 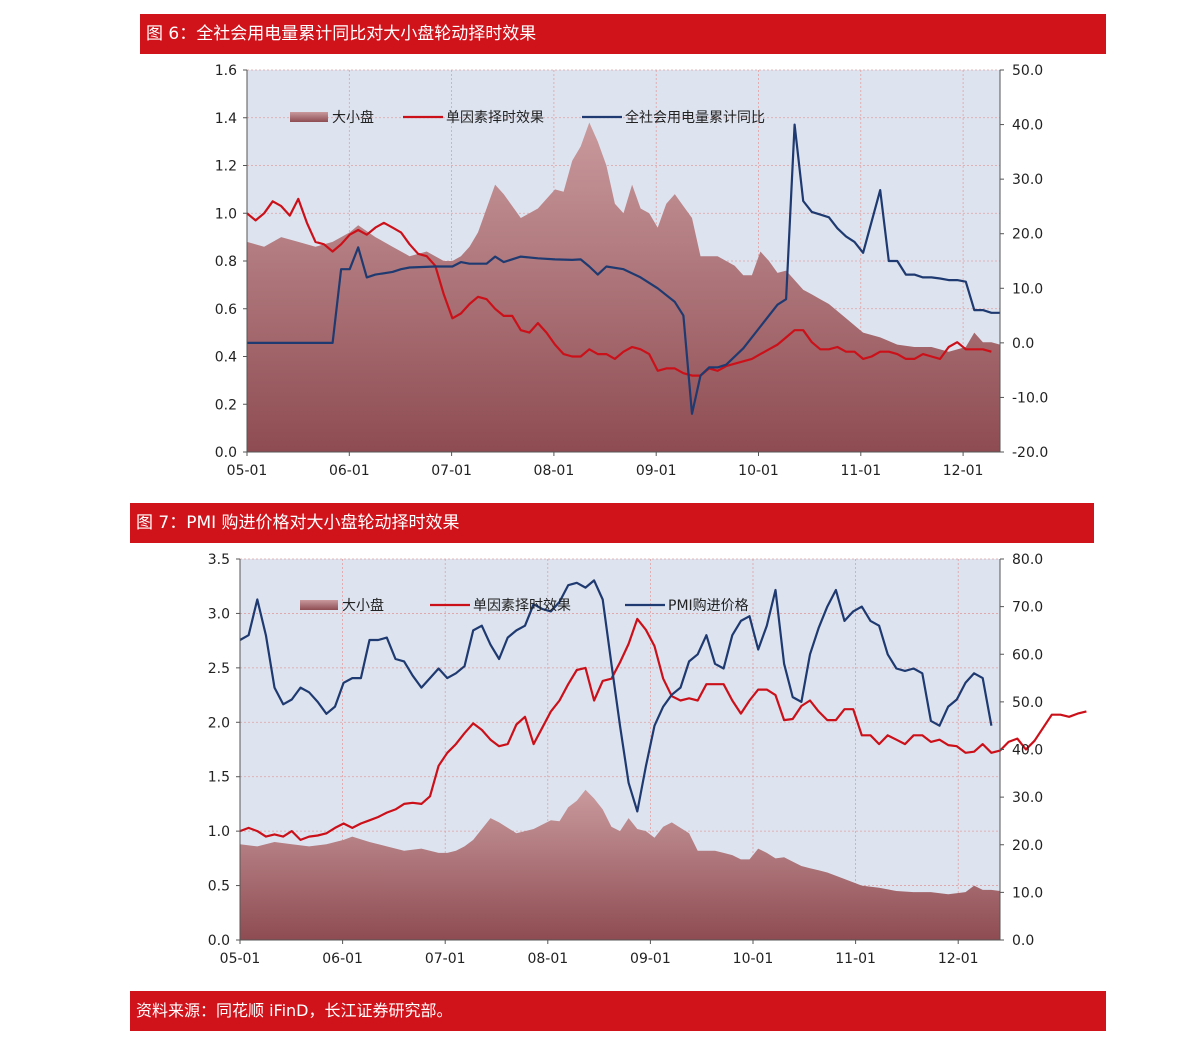 What do you see at coordinates (226, 167) in the screenshot?
I see `y-left-tick-label: 1.2` at bounding box center [226, 167].